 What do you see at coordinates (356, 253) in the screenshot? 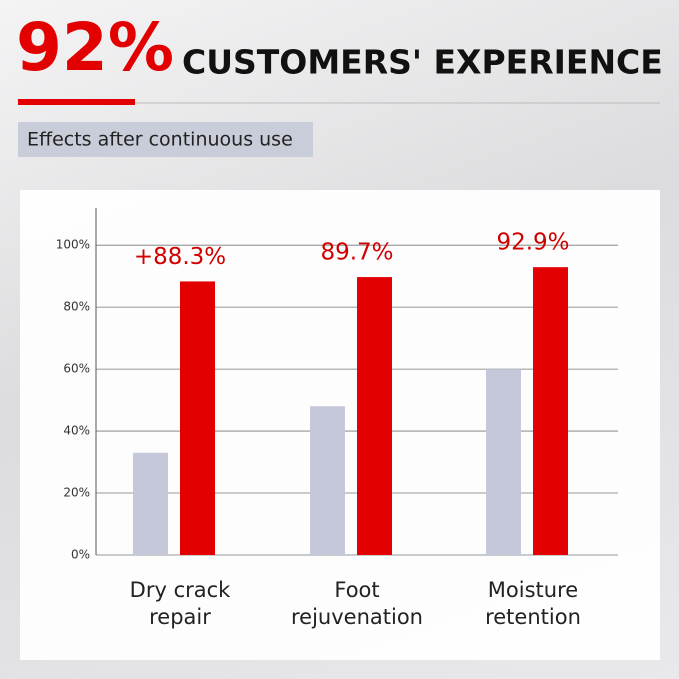
I see `value-label: 89.7%` at bounding box center [356, 253].